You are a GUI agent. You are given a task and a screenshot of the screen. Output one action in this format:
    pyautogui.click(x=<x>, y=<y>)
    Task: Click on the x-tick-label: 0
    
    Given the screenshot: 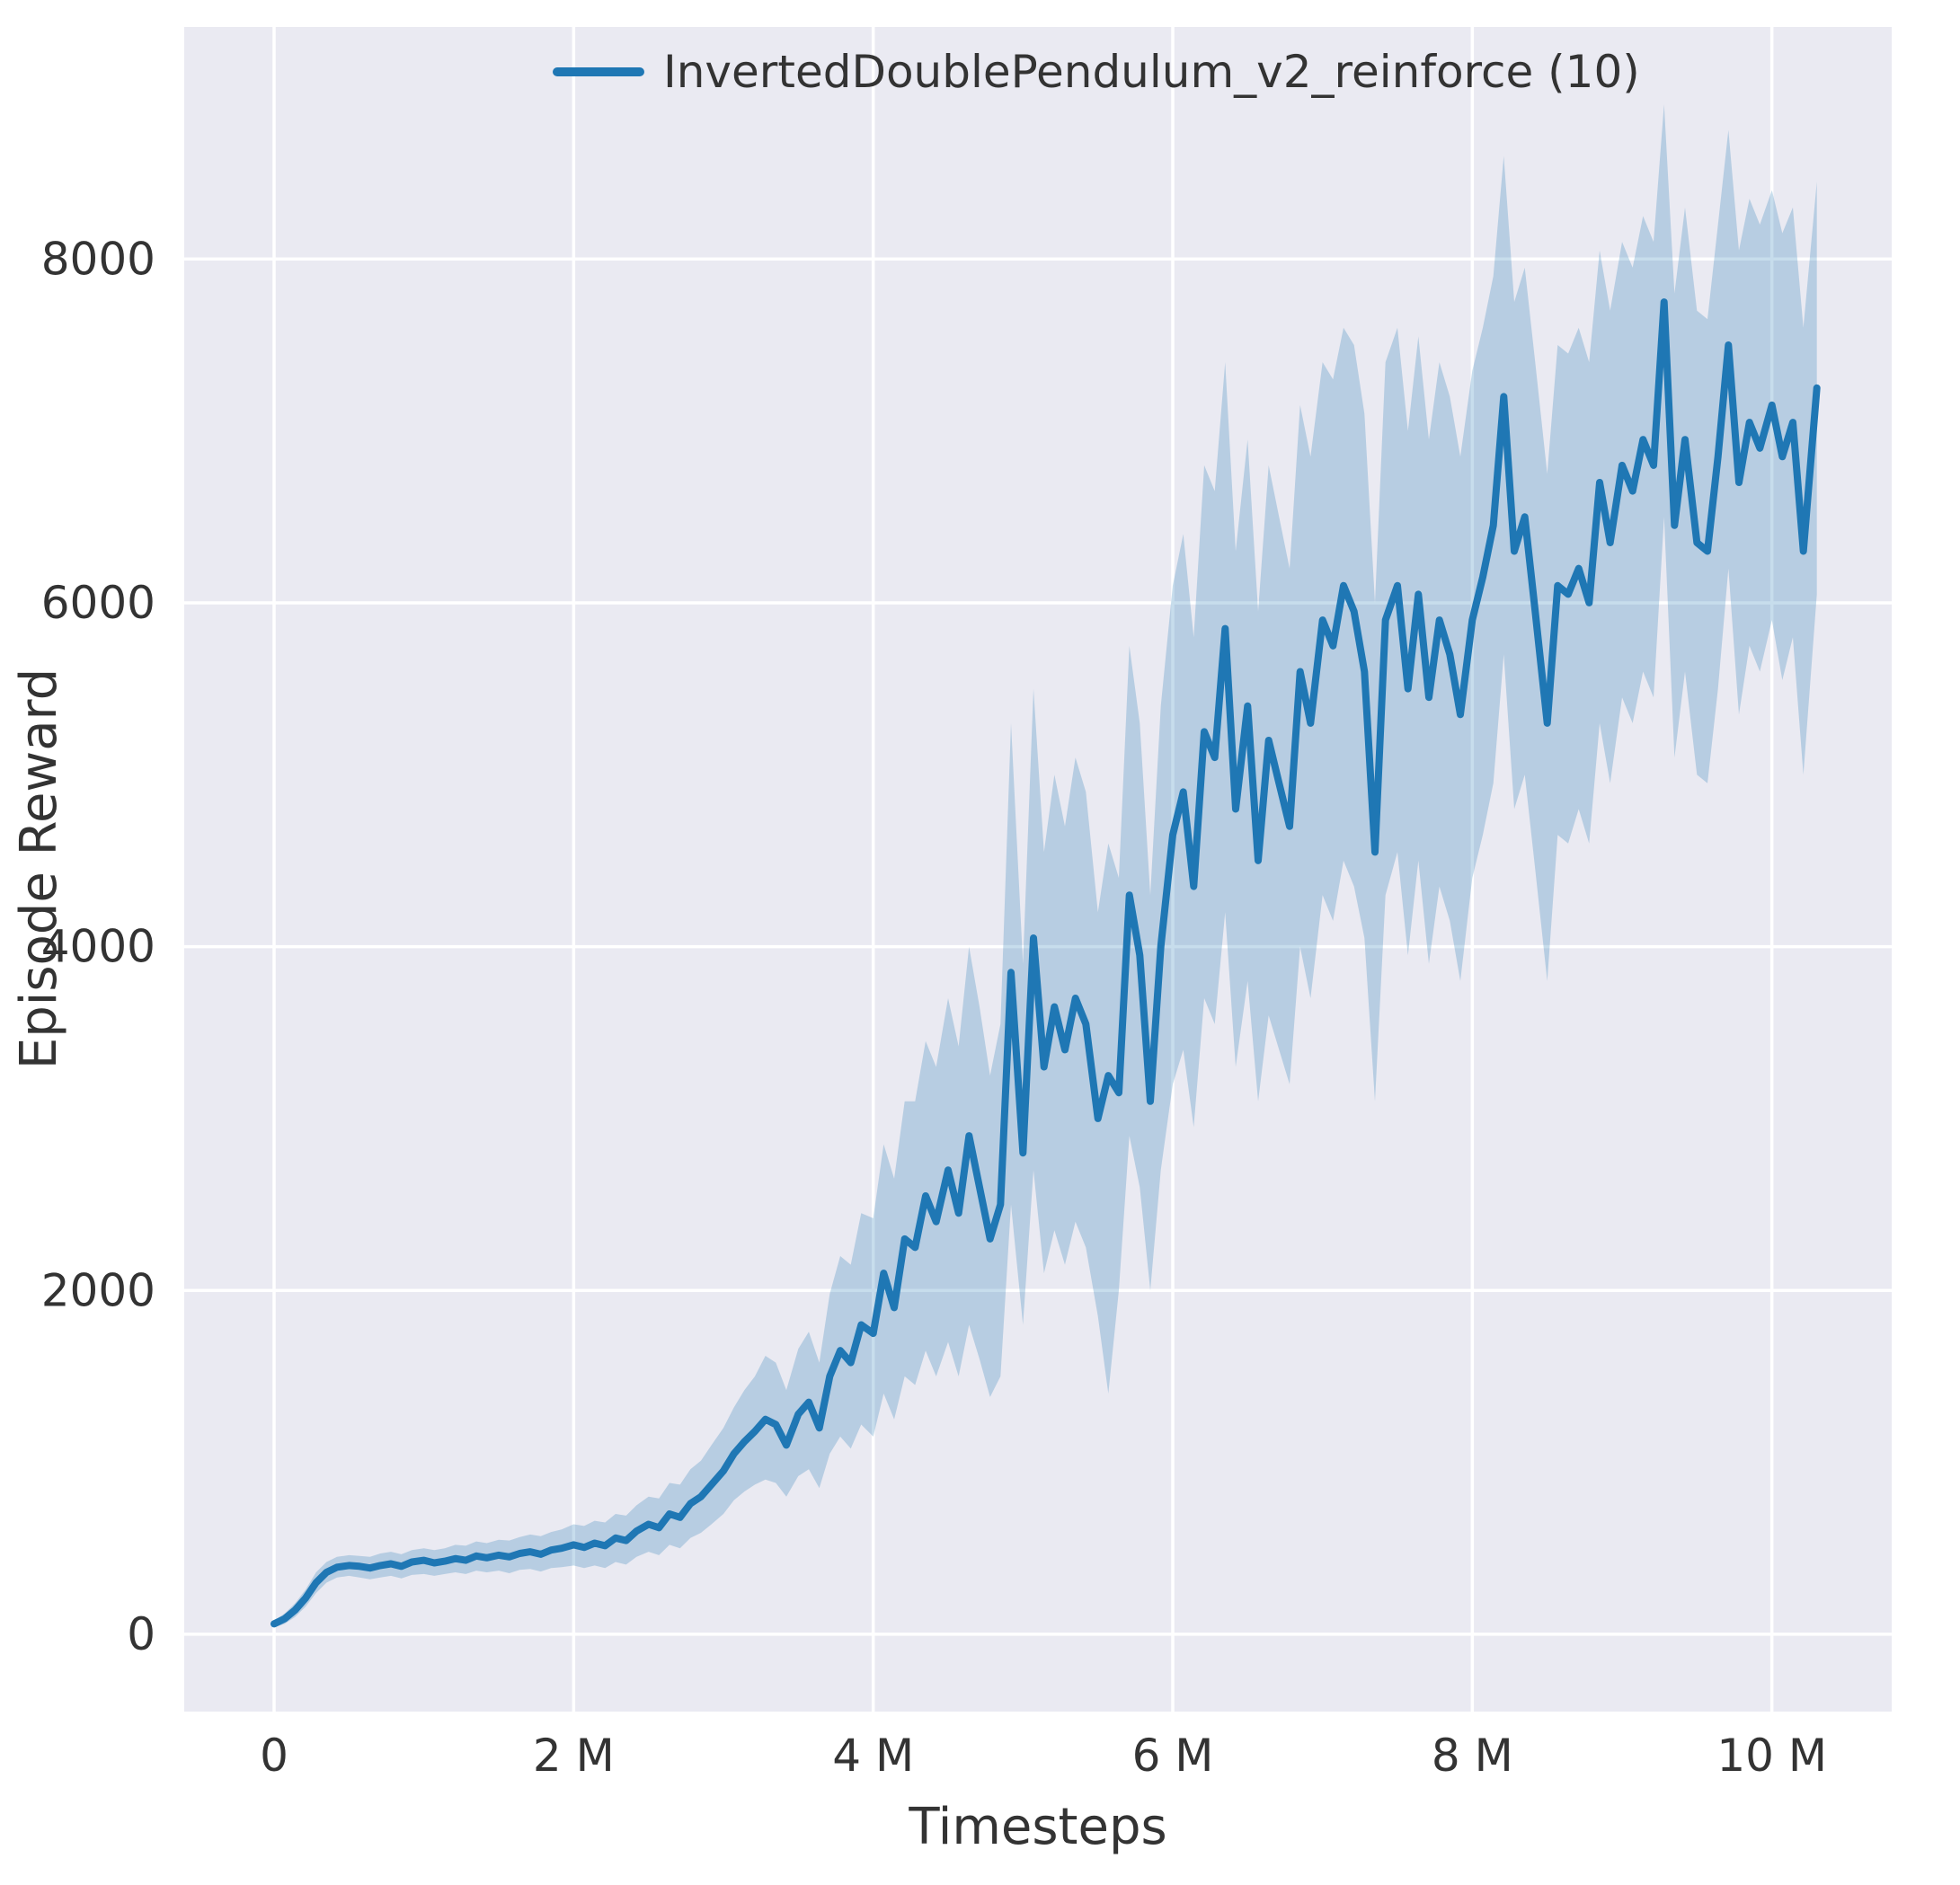 What is the action you would take?
    pyautogui.click(x=274, y=1756)
    